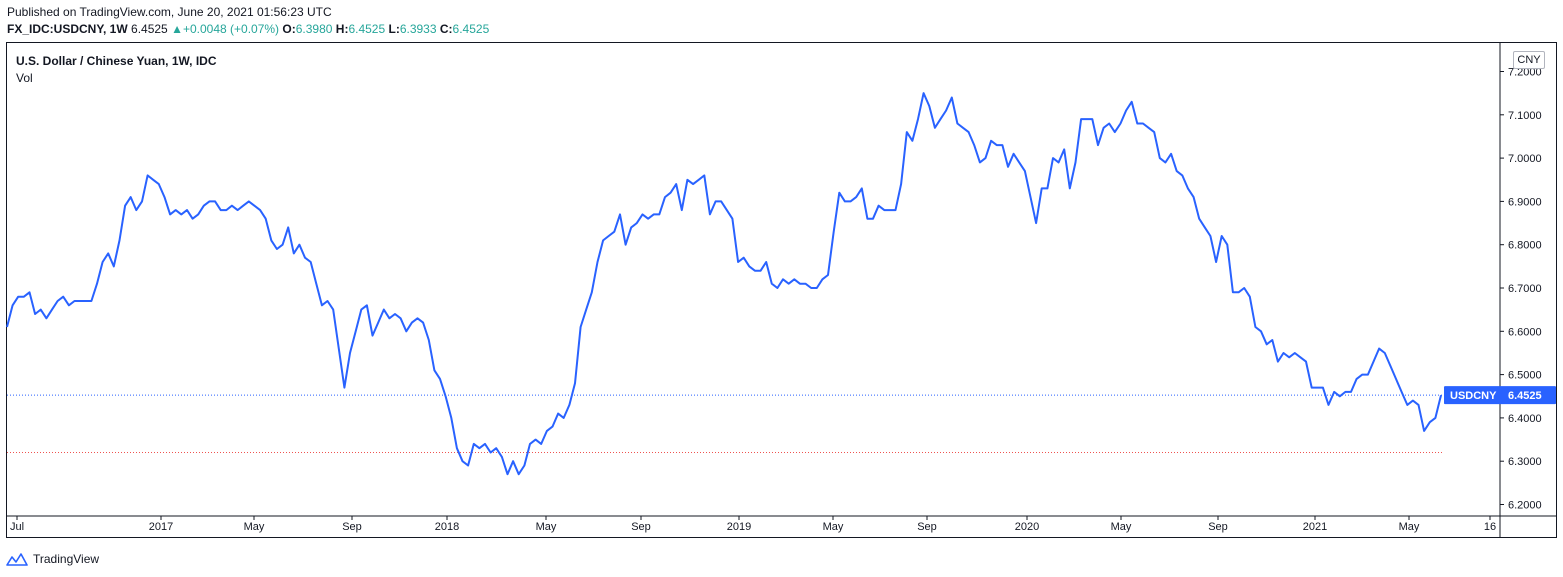 This screenshot has height=577, width=1563. I want to click on y-tick-label: 7.2000, so click(1525, 73).